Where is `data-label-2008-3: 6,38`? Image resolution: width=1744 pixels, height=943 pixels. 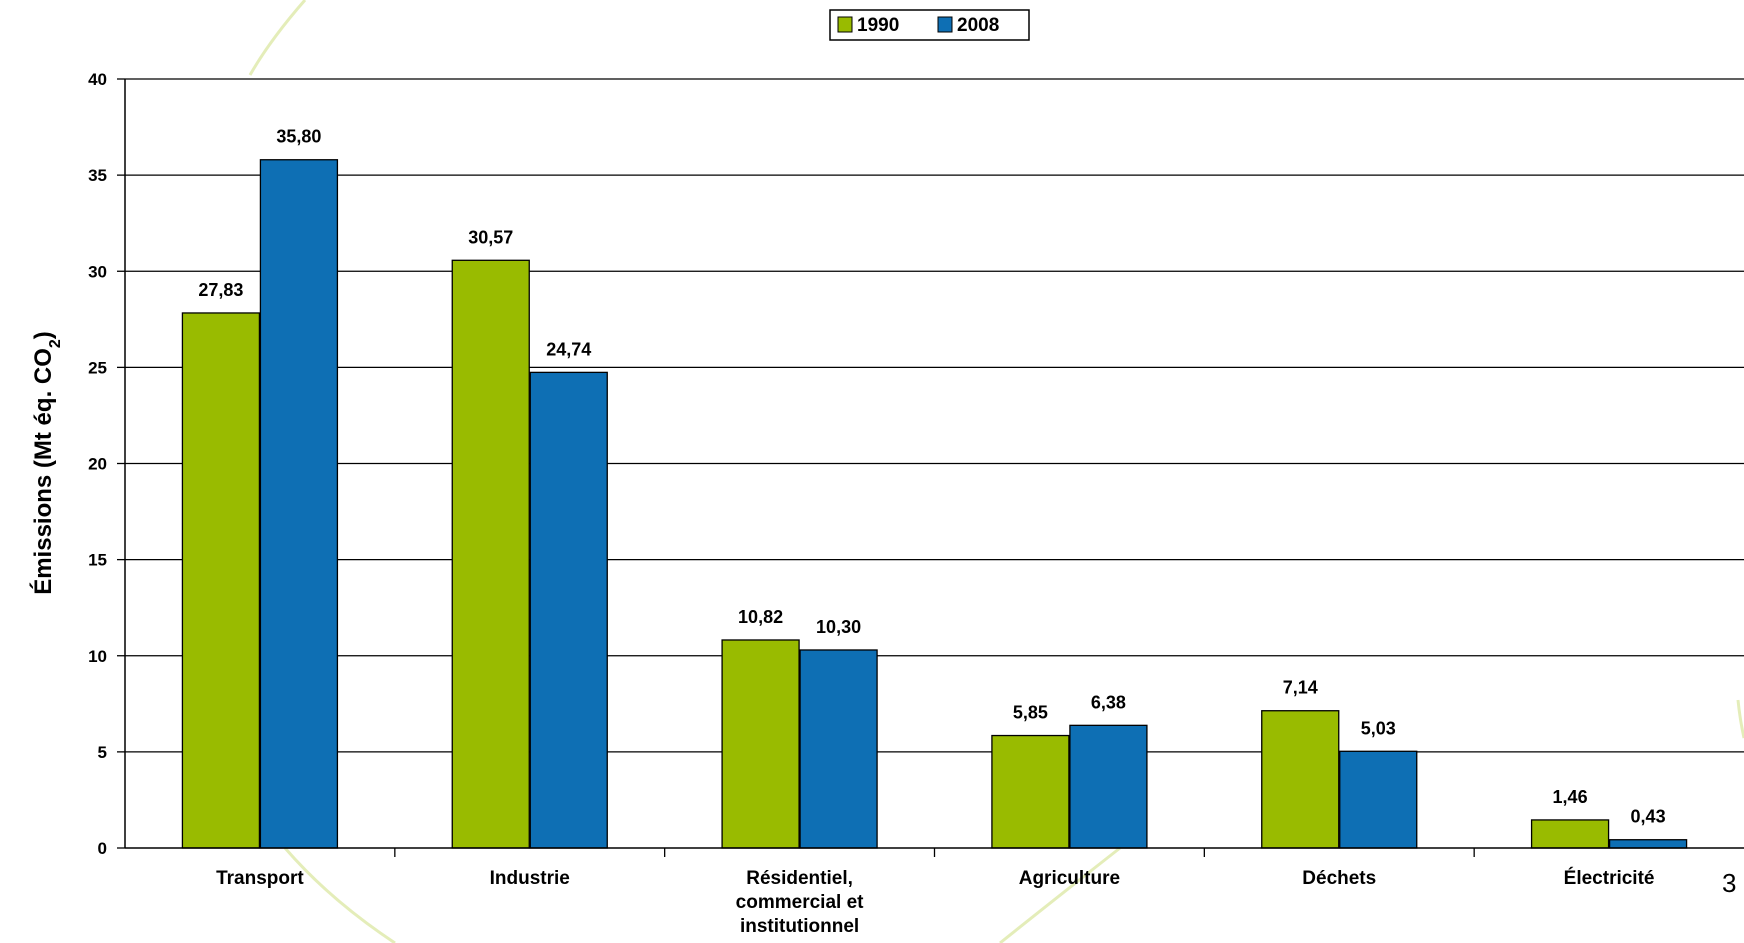
data-label-2008-3: 6,38 is located at coordinates (1108, 702).